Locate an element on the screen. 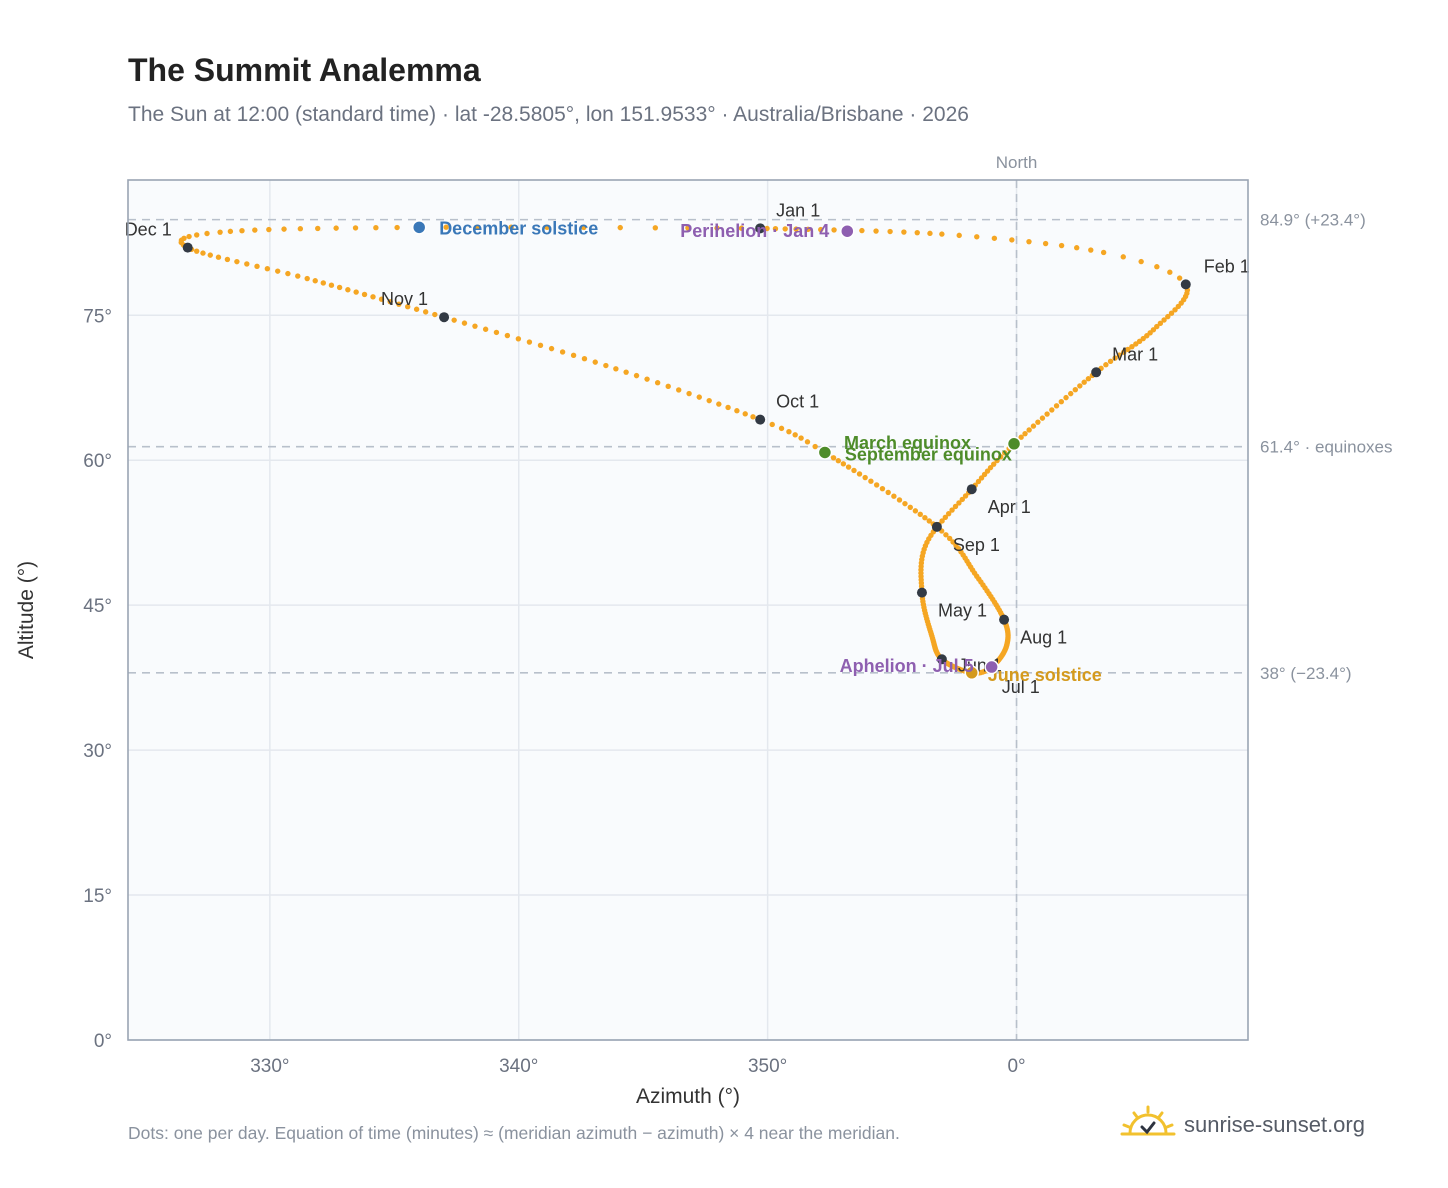 The height and width of the screenshot is (1188, 1448). sun-logo-icon is located at coordinates (1148, 1125).